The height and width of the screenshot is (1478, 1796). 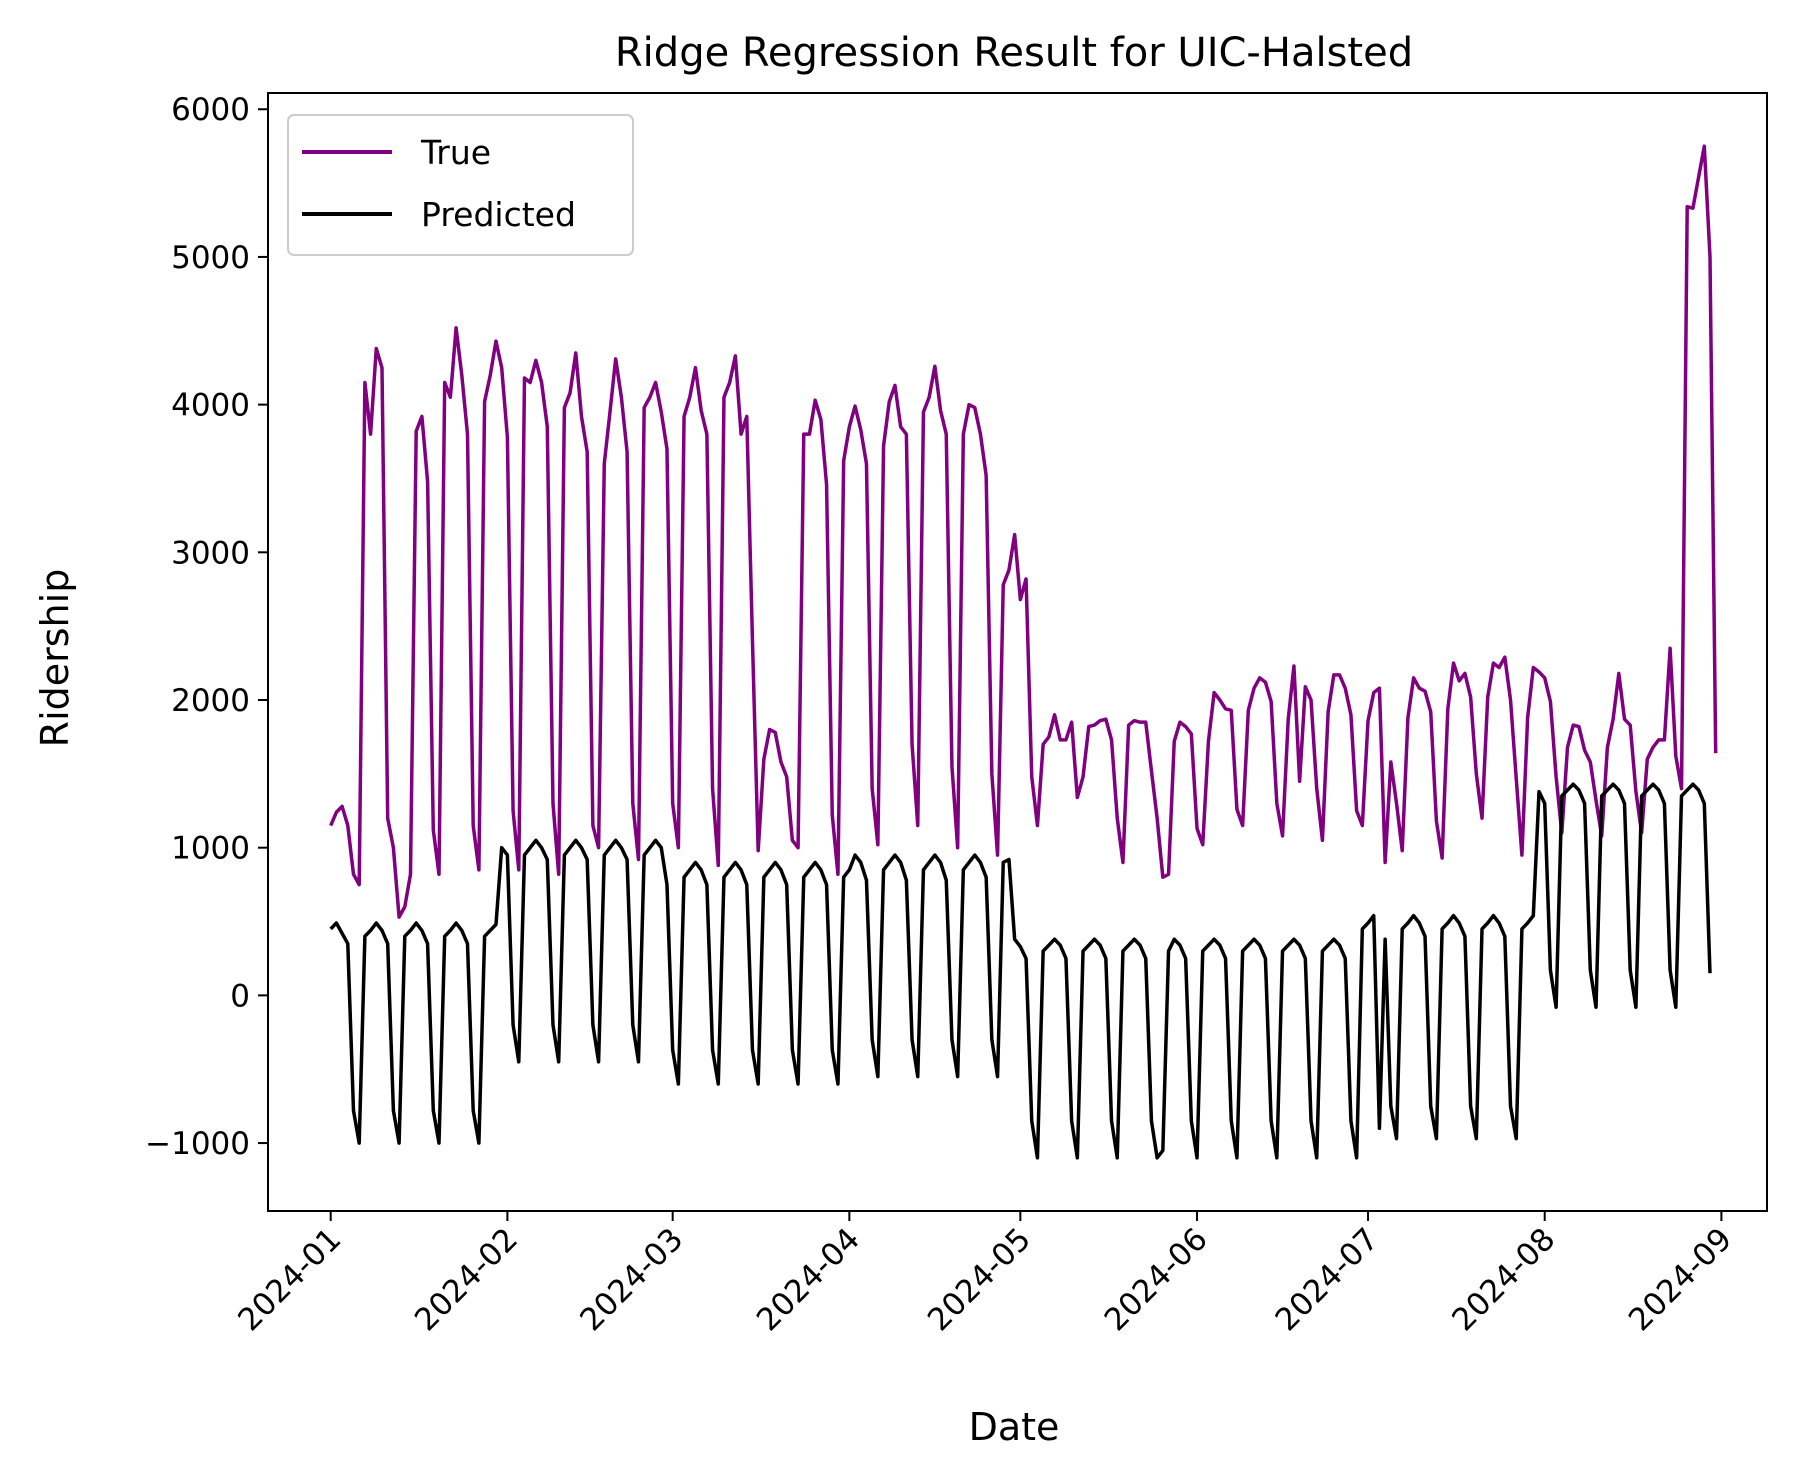 I want to click on y-axis-label: Ridership, so click(x=55, y=658).